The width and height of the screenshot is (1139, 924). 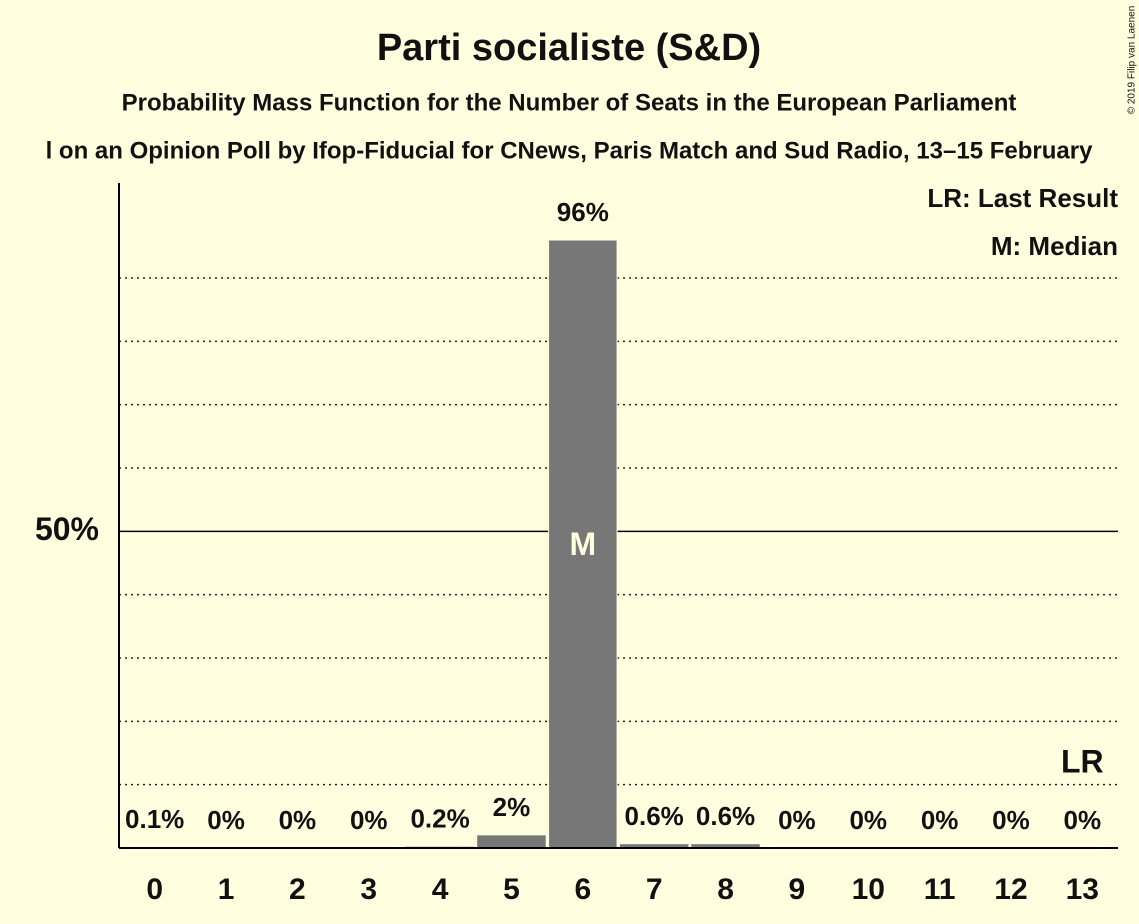 I want to click on x-tick-label: 2, so click(x=297, y=889).